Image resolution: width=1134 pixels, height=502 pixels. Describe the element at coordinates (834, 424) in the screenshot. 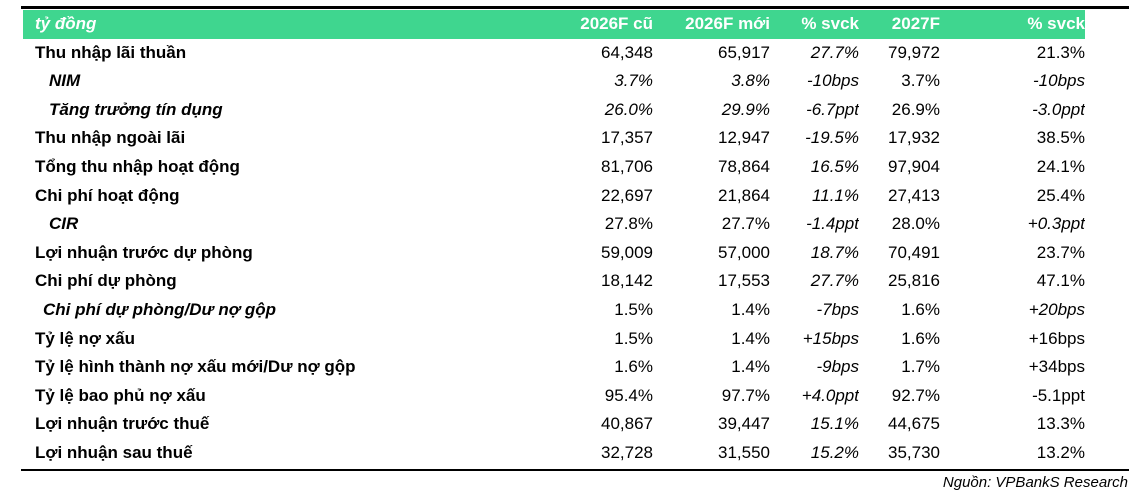

I see `row-value: 15.1%` at that location.